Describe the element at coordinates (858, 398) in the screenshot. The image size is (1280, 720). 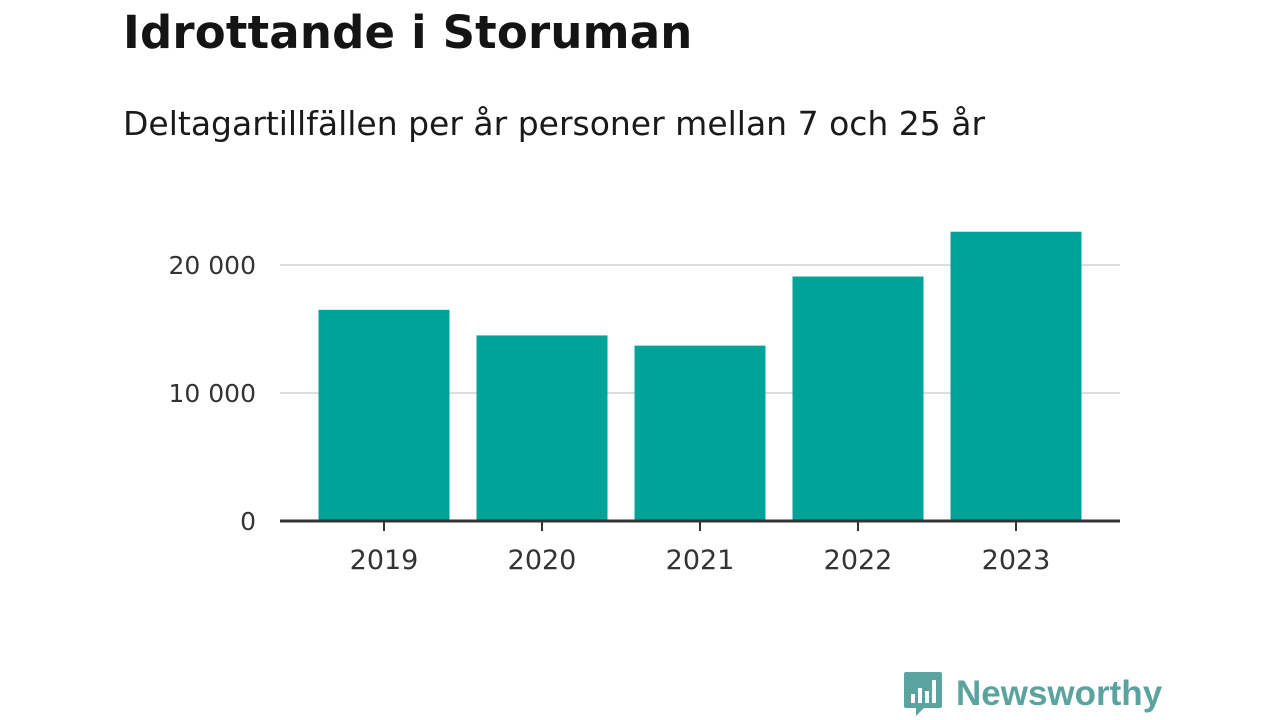
I see `bar-2022` at that location.